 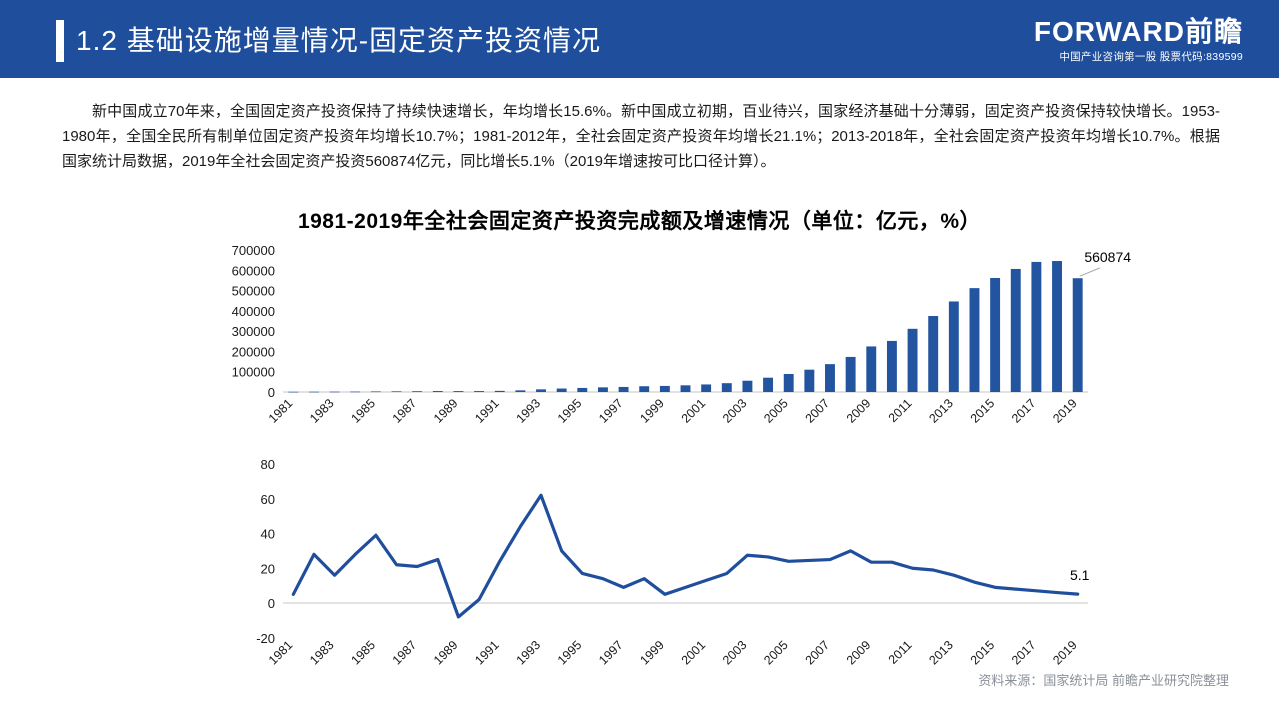 What do you see at coordinates (281, 411) in the screenshot?
I see `bar-x-tick-label: 1981` at bounding box center [281, 411].